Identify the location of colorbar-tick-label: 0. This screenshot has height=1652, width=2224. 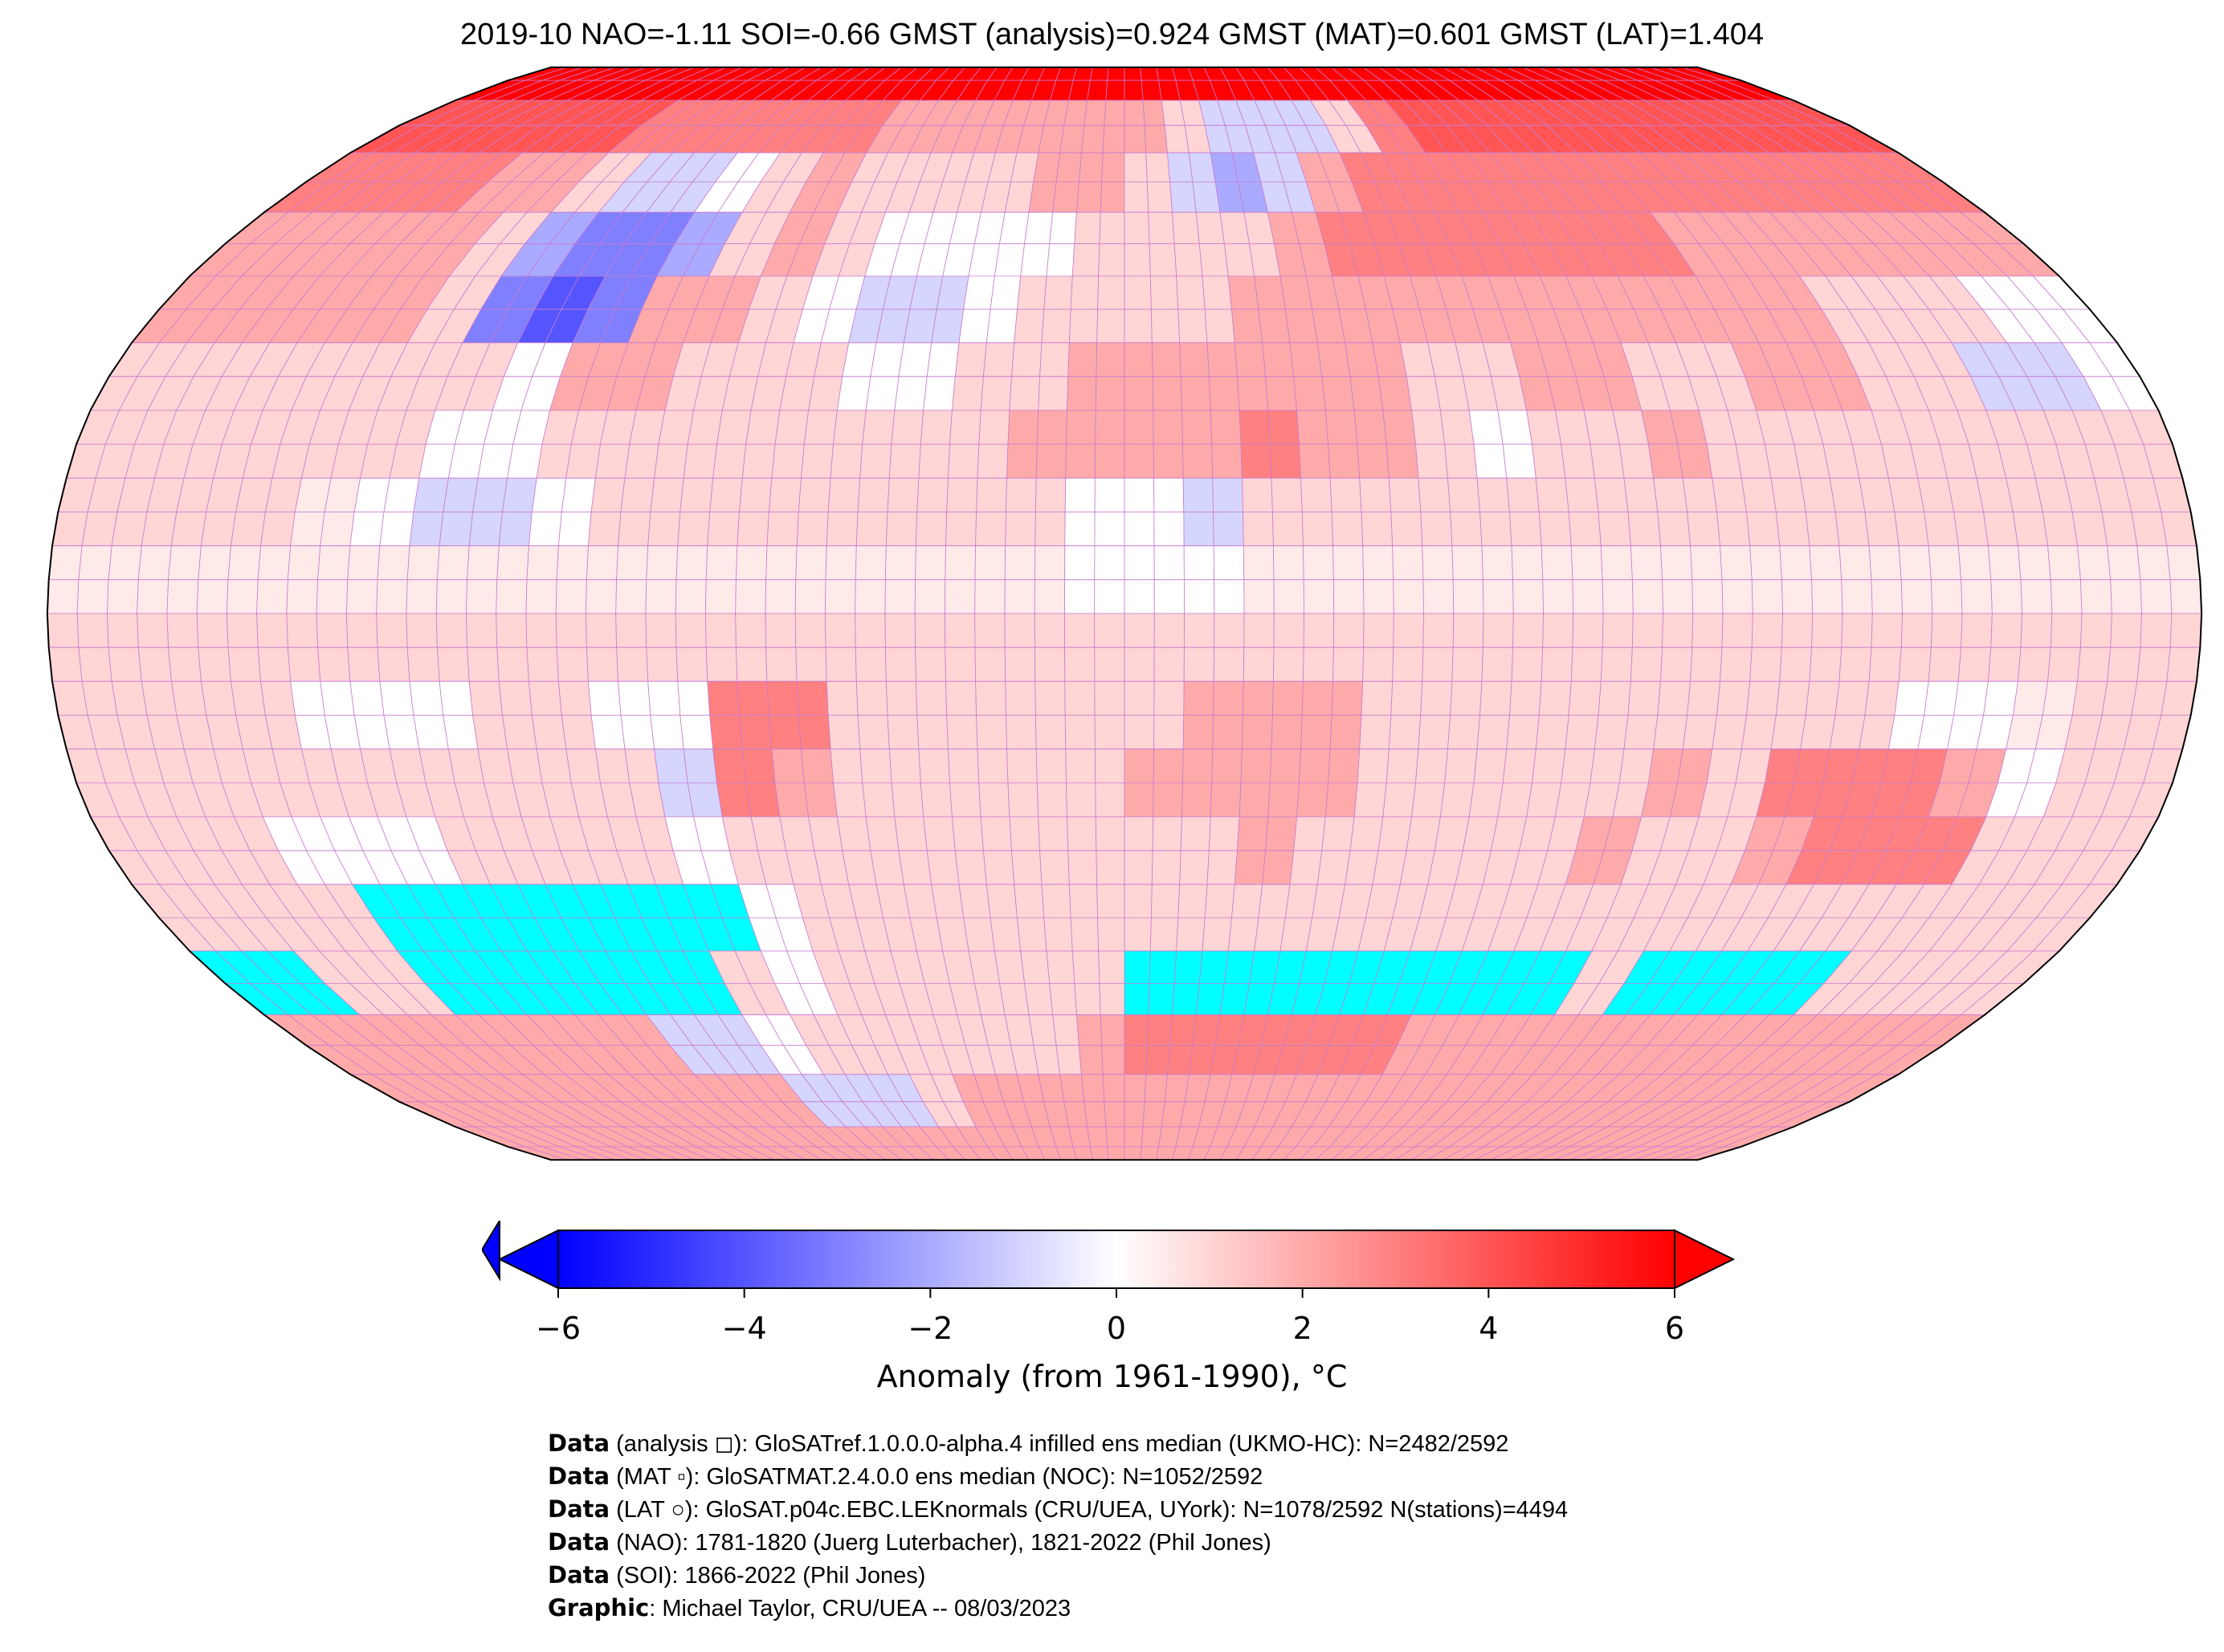
(1116, 1328).